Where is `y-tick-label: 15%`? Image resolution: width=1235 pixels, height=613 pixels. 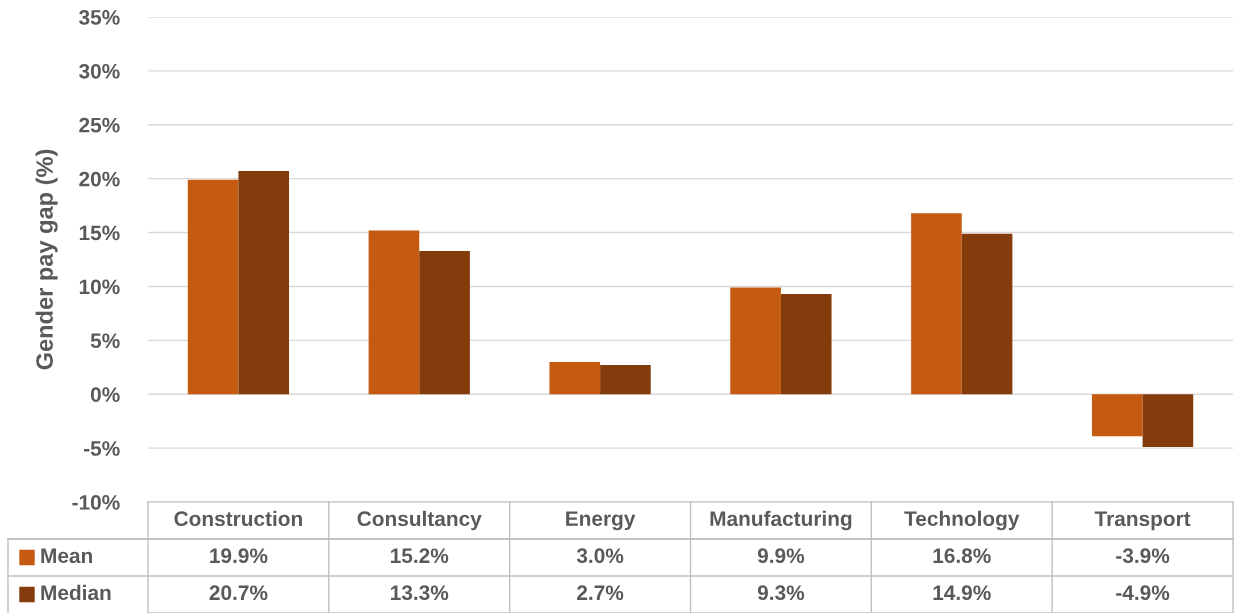 y-tick-label: 15% is located at coordinates (99, 233).